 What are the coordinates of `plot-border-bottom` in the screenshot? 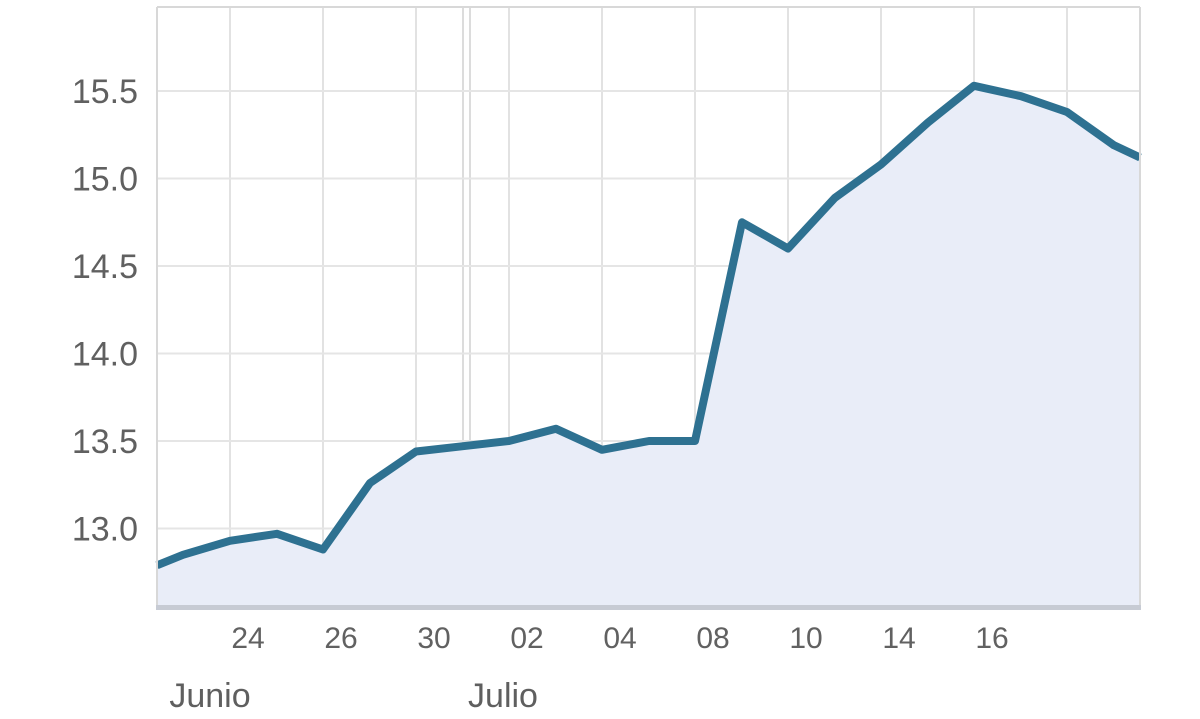 It's located at (648, 607).